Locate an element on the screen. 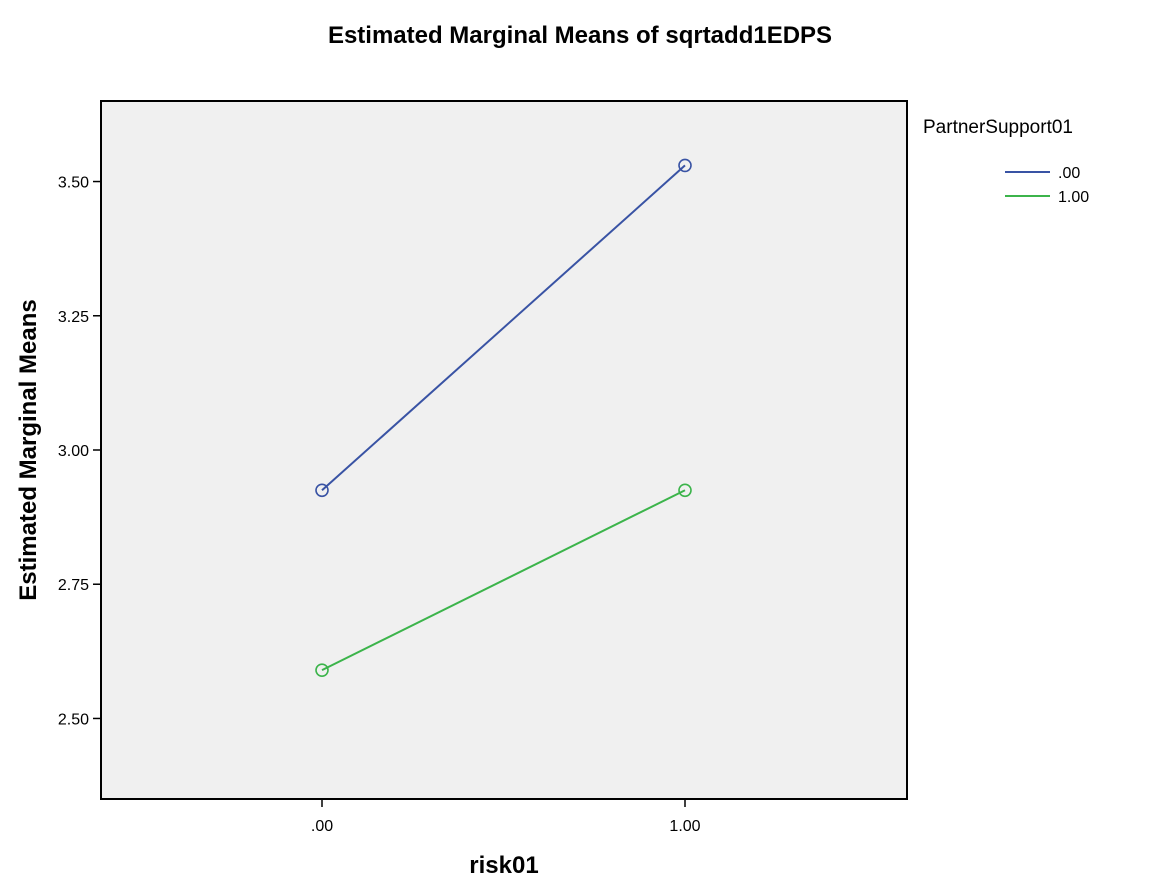 The image size is (1161, 879). y-tick-label: 3.50 is located at coordinates (73, 183).